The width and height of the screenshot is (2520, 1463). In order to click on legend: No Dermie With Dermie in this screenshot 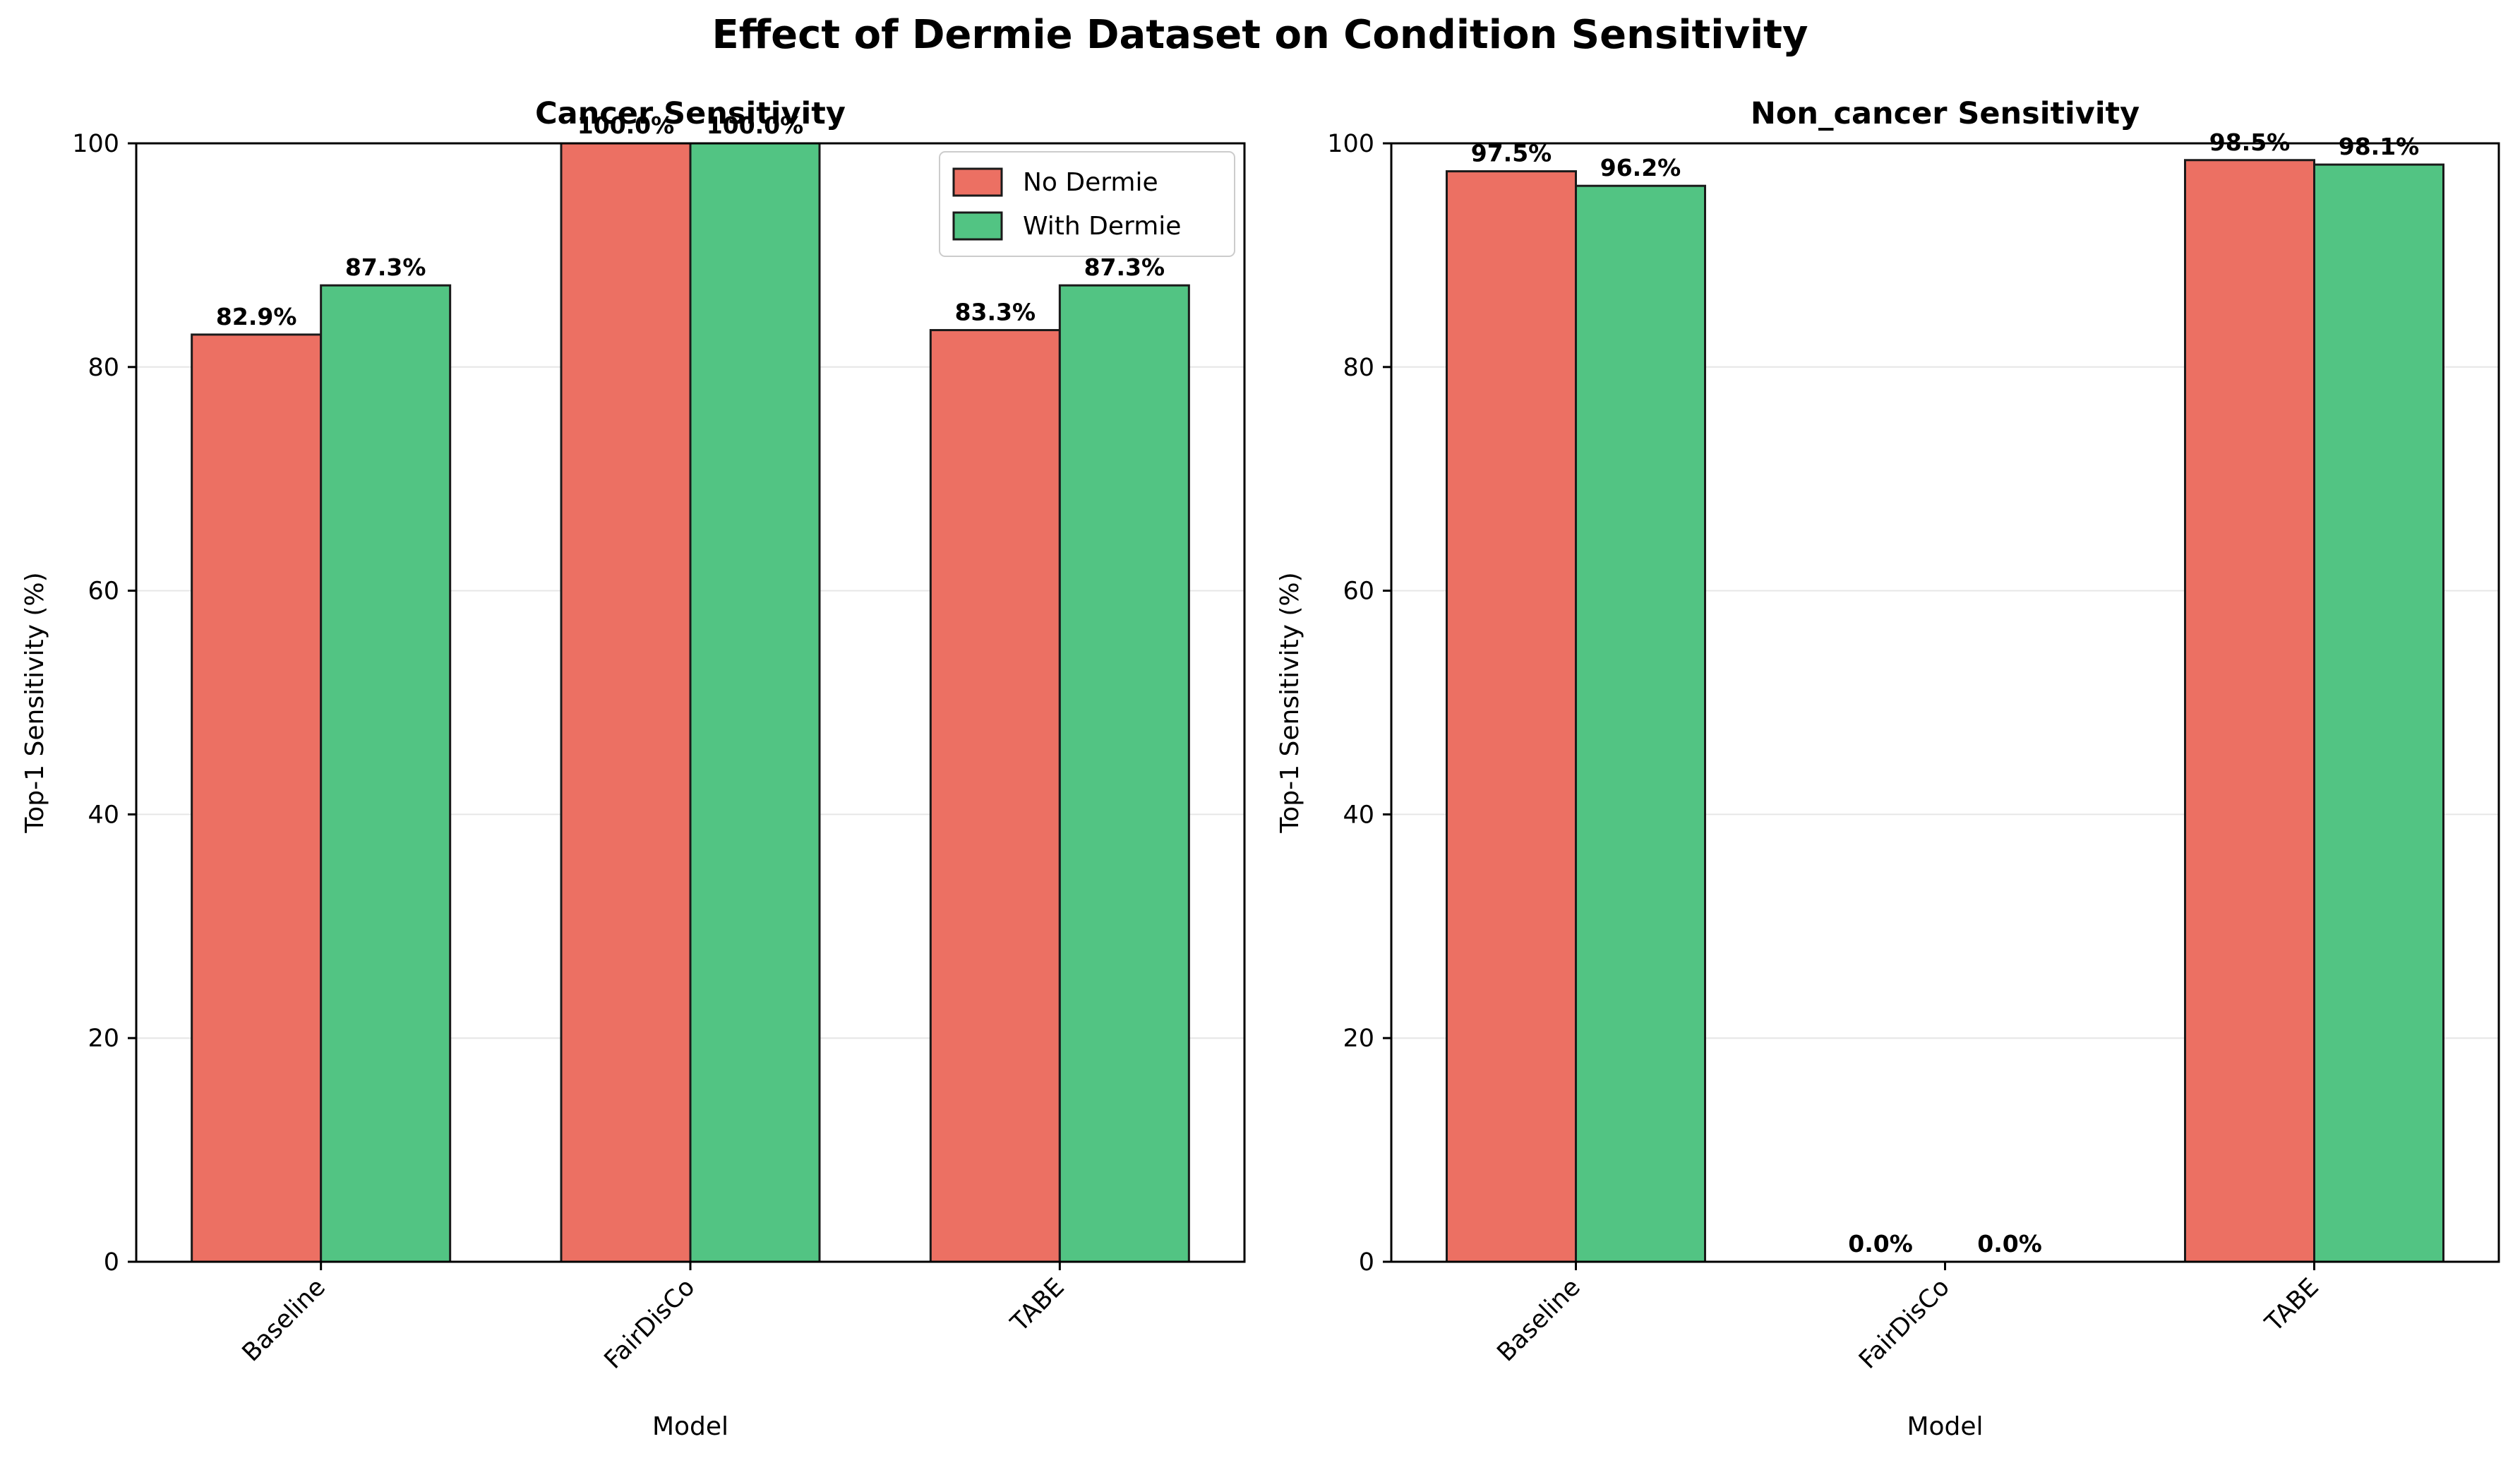, I will do `click(1087, 204)`.